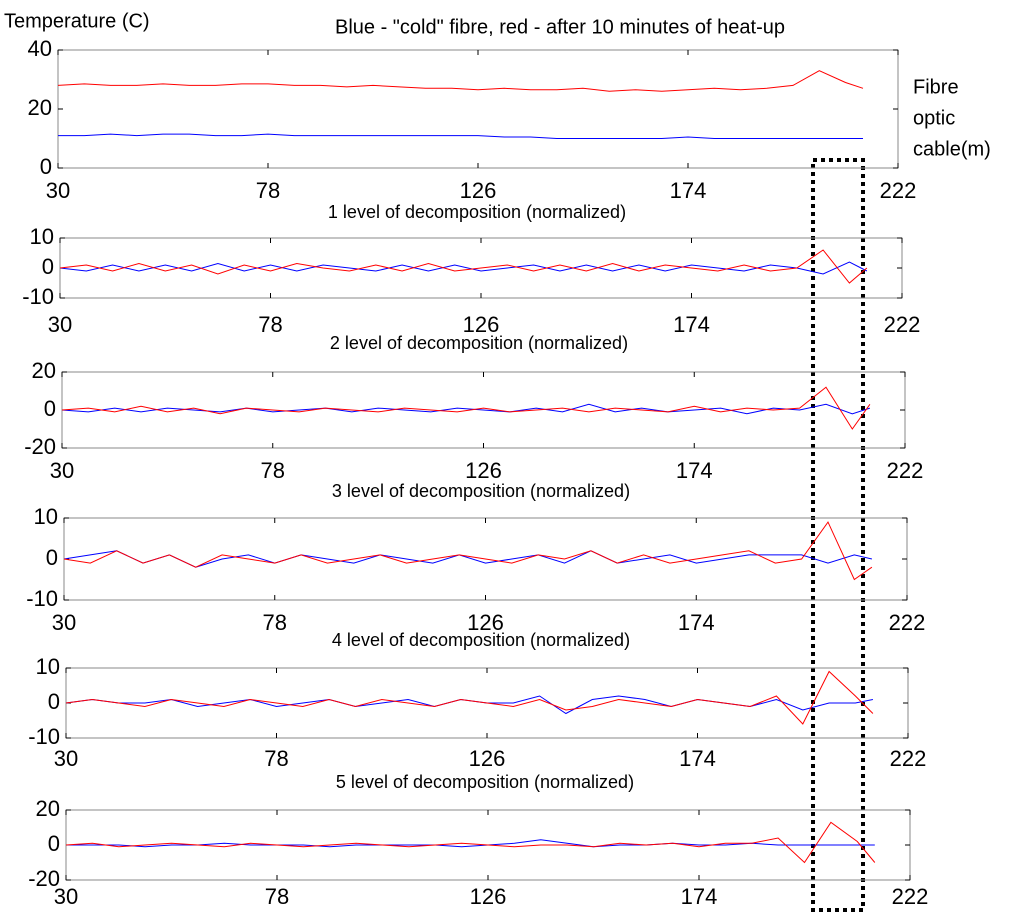 Image resolution: width=1024 pixels, height=922 pixels. What do you see at coordinates (838, 535) in the screenshot?
I see `highlight-box` at bounding box center [838, 535].